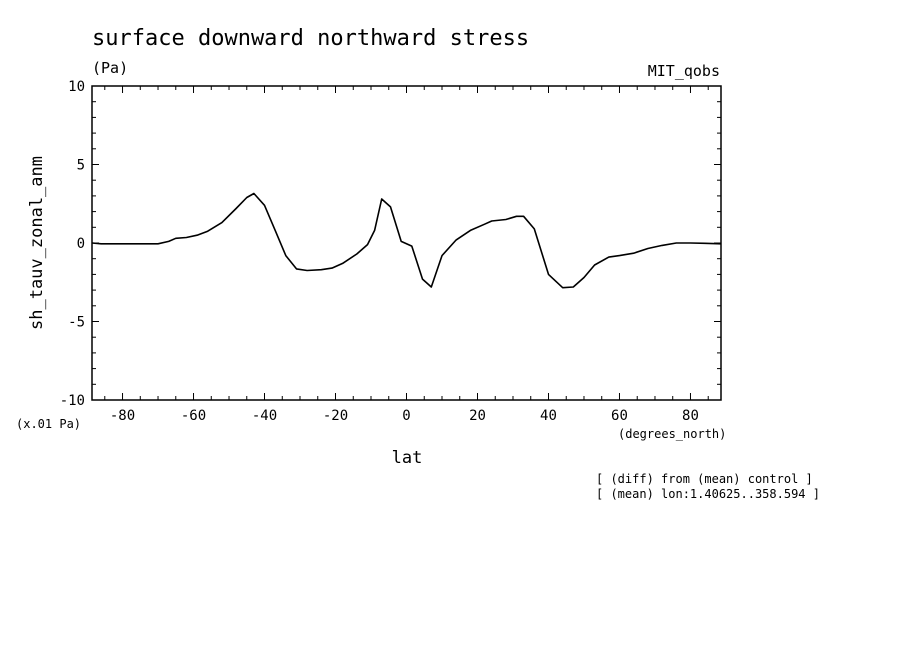 This screenshot has width=904, height=654. Describe the element at coordinates (672, 434) in the screenshot. I see `x-units-label: (degrees_north)` at that location.